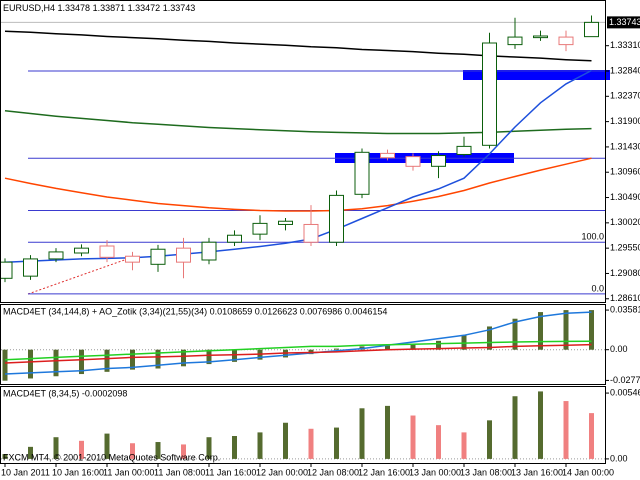 This screenshot has width=640, height=480. Describe the element at coordinates (384, 472) in the screenshot. I see `x-tick-label: 12 Jan 16:00` at that location.